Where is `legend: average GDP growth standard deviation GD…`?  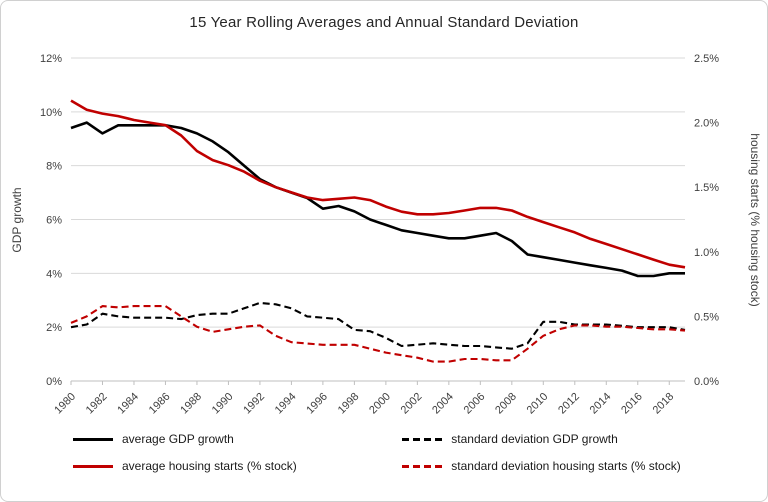 legend: average GDP growth standard deviation GD… is located at coordinates (409, 452).